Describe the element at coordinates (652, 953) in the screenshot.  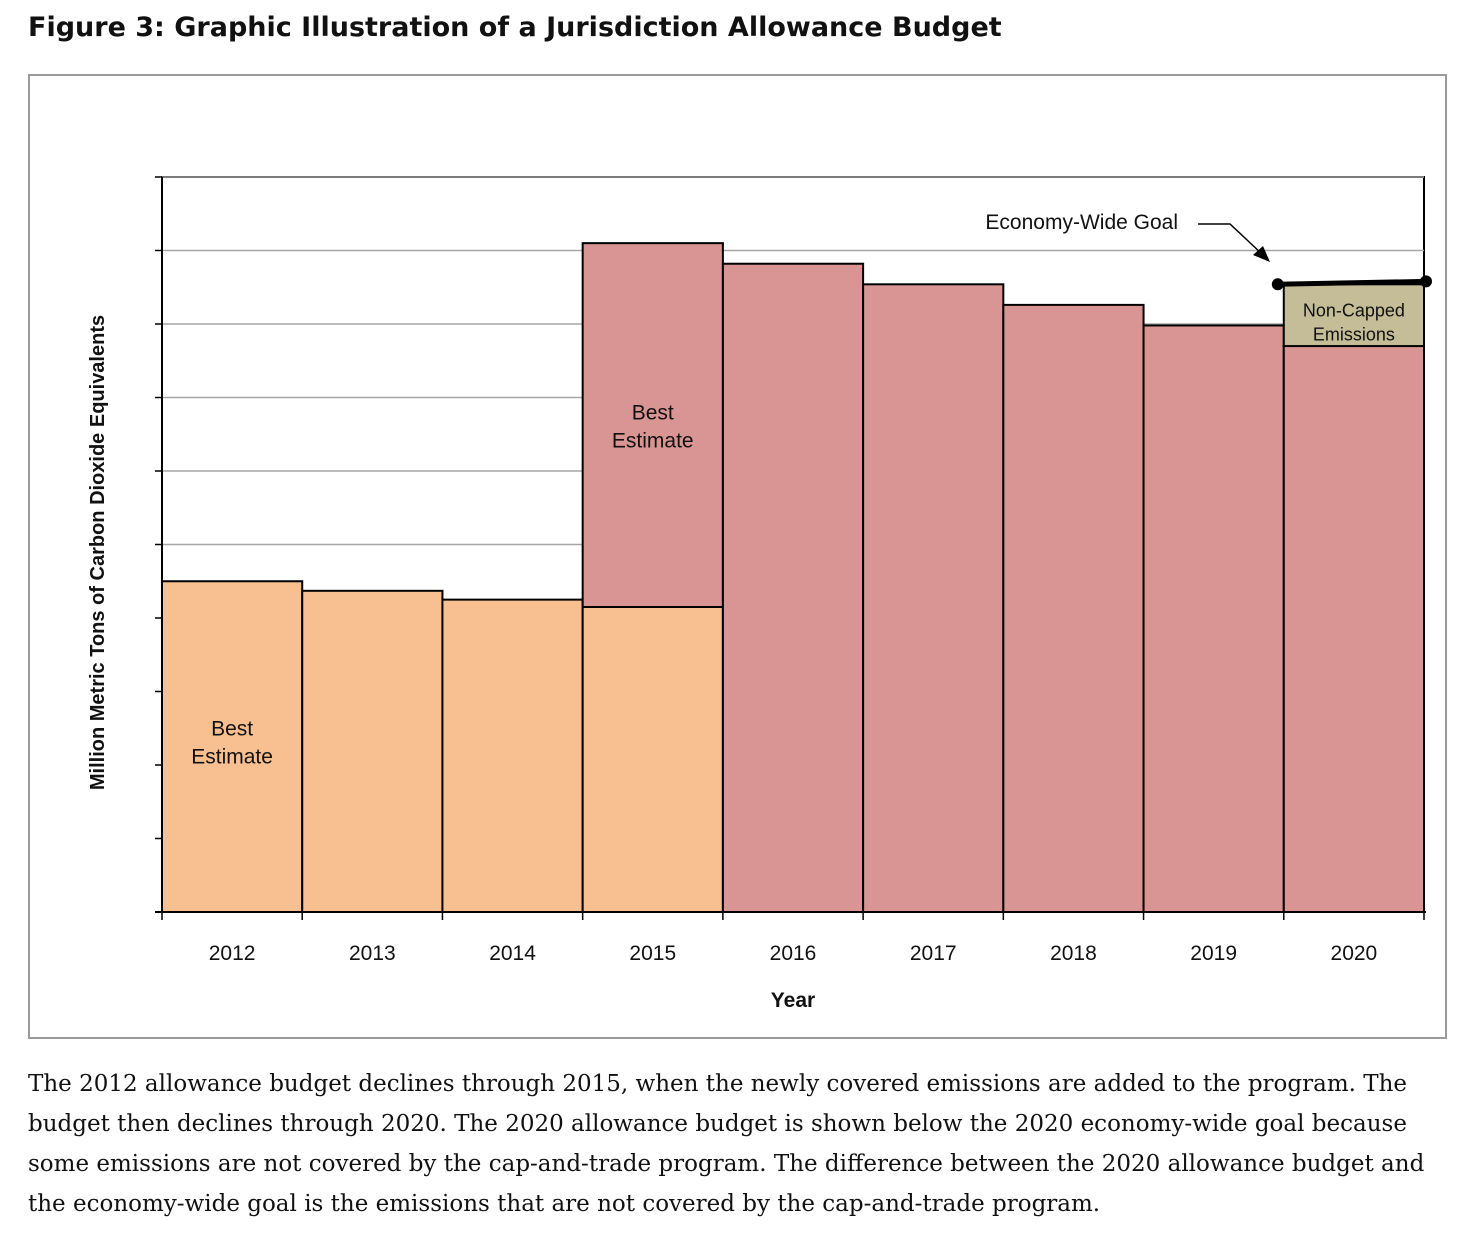
I see `x-tick-label-2015: 2015` at that location.